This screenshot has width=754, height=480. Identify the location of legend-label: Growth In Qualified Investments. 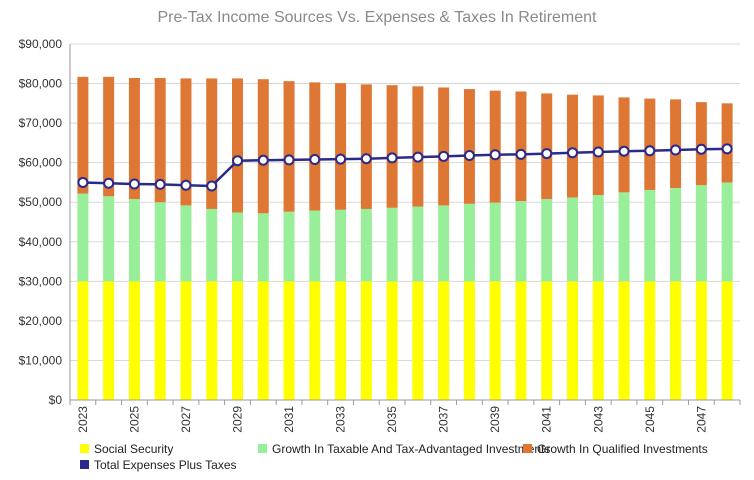
(622, 449).